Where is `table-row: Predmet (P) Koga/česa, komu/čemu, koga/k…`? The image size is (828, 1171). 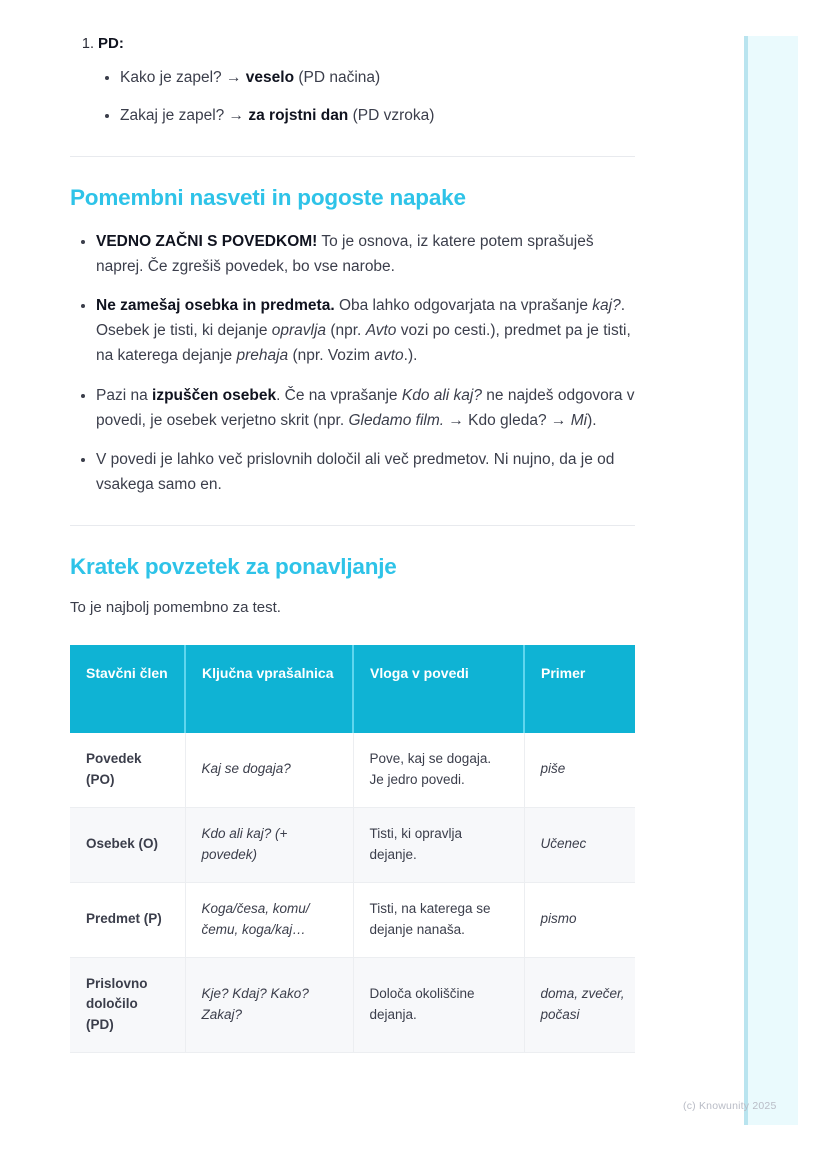
table-row: Predmet (P) Koga/česa, komu/čemu, koga/k… is located at coordinates (352, 920).